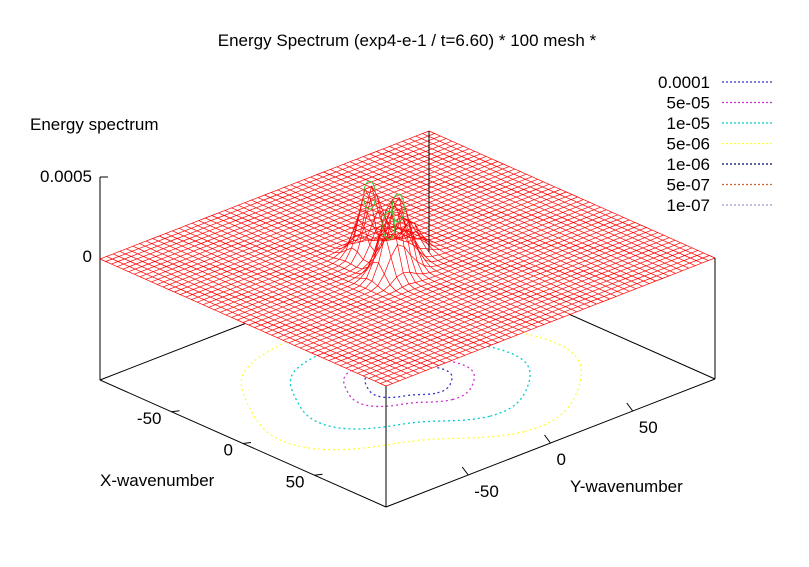  I want to click on legend-label: 1e-06, so click(688, 164).